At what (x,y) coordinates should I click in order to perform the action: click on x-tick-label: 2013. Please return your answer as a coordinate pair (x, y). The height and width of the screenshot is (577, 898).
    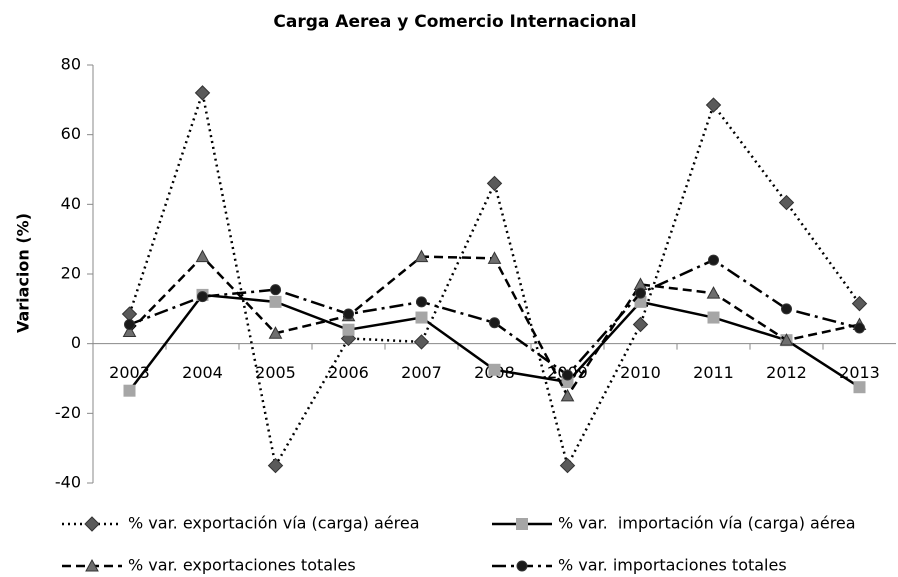
    Looking at the image, I should click on (859, 372).